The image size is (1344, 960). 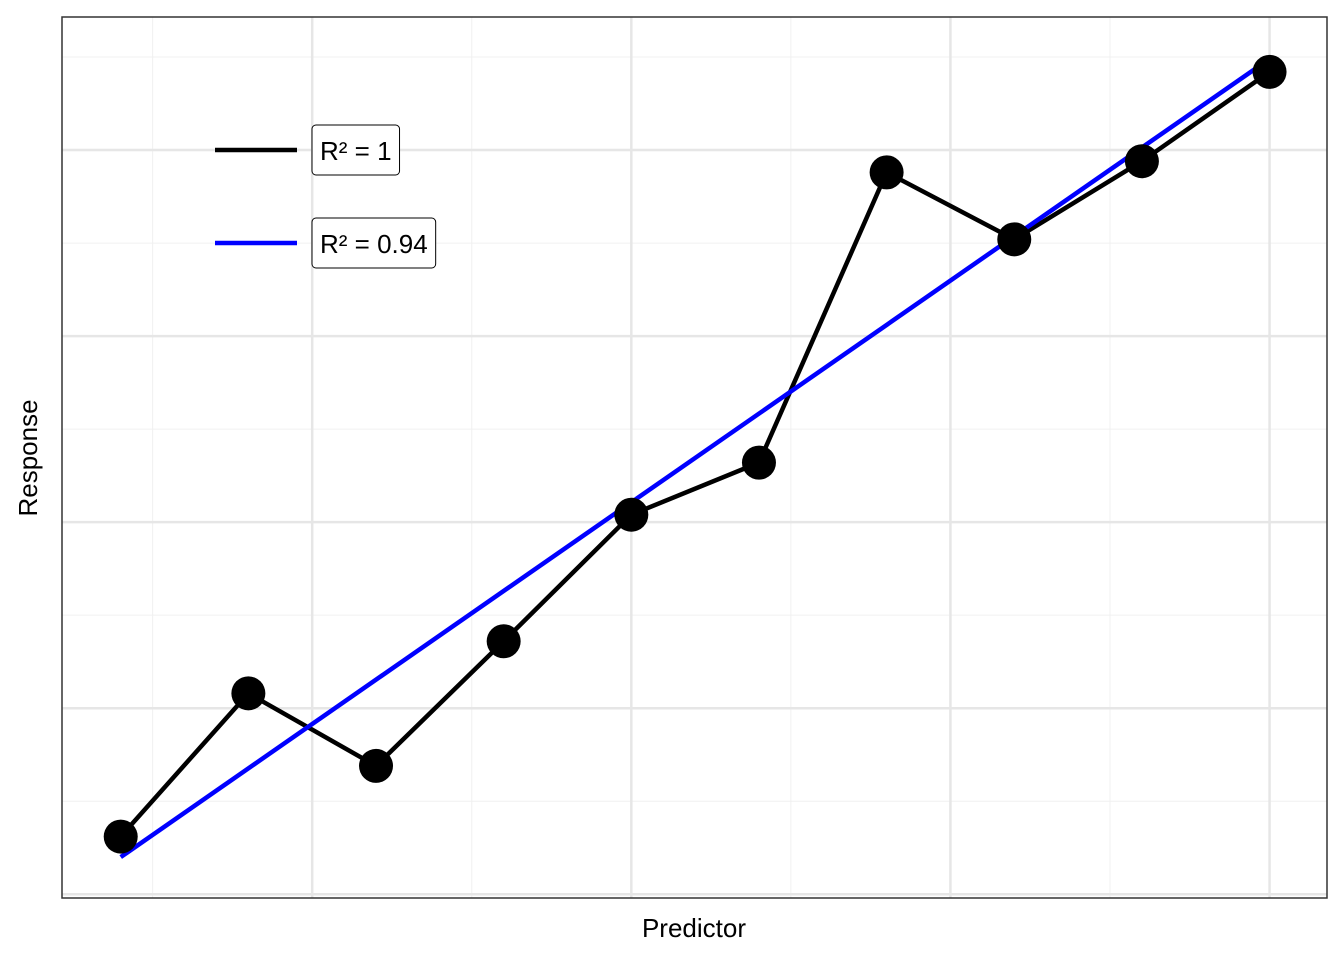 I want to click on y-axis-label: Response, so click(x=28, y=457).